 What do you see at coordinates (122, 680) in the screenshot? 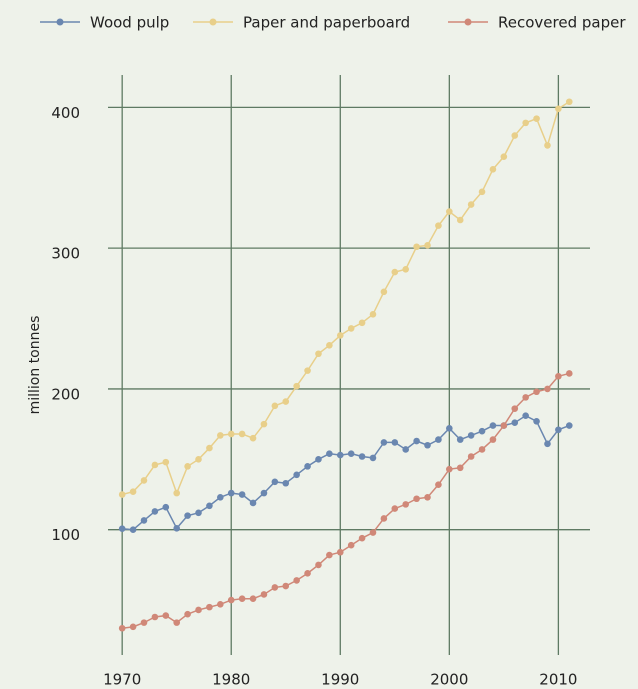
I see `x-tick-label: 1970` at bounding box center [122, 680].